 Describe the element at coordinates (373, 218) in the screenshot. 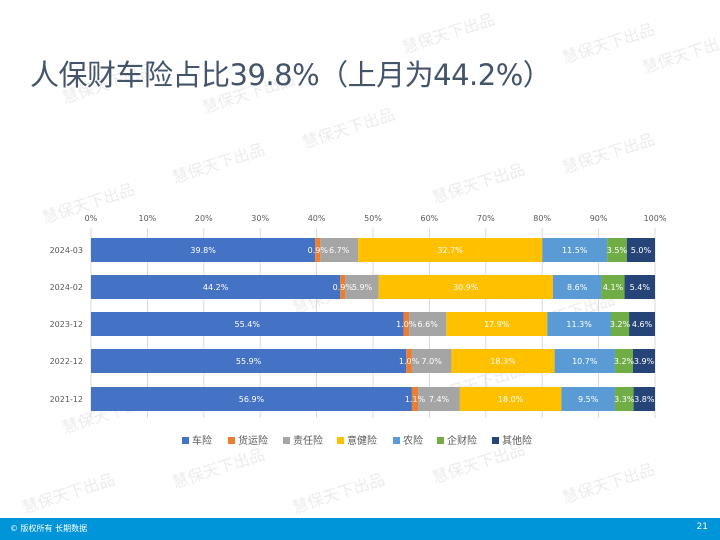

I see `x-tick-label: 50%` at that location.